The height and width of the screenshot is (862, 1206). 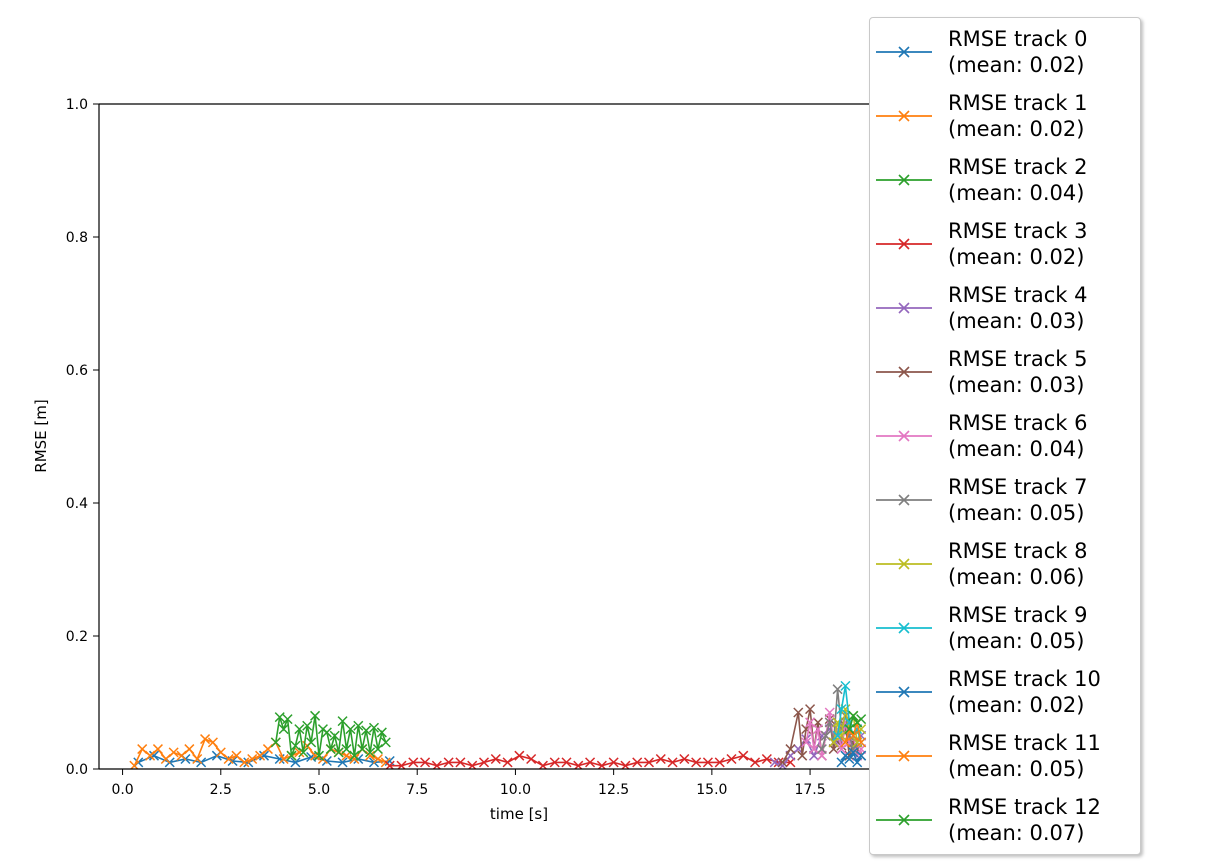 I want to click on legend-series-name: RMSE track 8, so click(x=1018, y=551).